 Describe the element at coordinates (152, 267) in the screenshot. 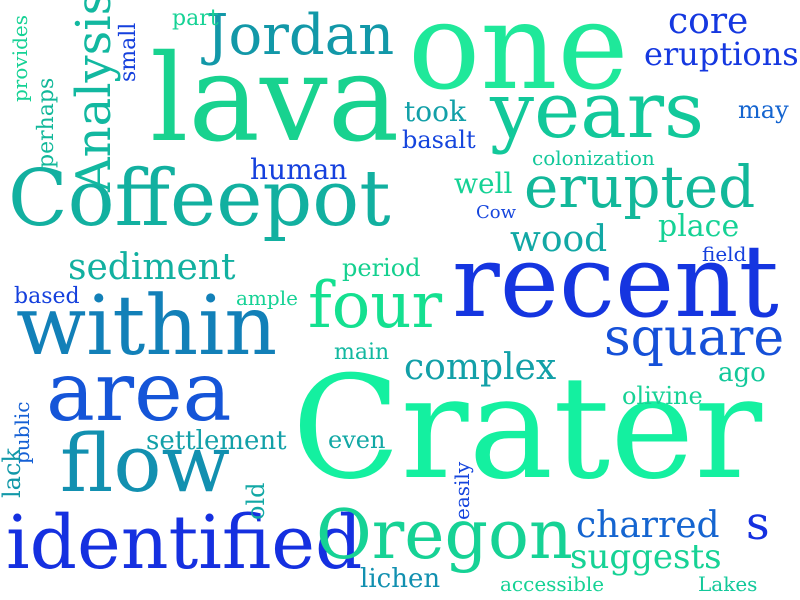

I see `word-sediment: sediment` at that location.